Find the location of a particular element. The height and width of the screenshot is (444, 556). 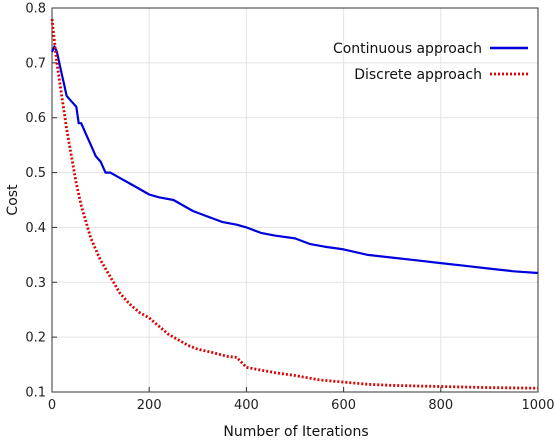

legend: Continuous approach Discrete approach is located at coordinates (430, 62).